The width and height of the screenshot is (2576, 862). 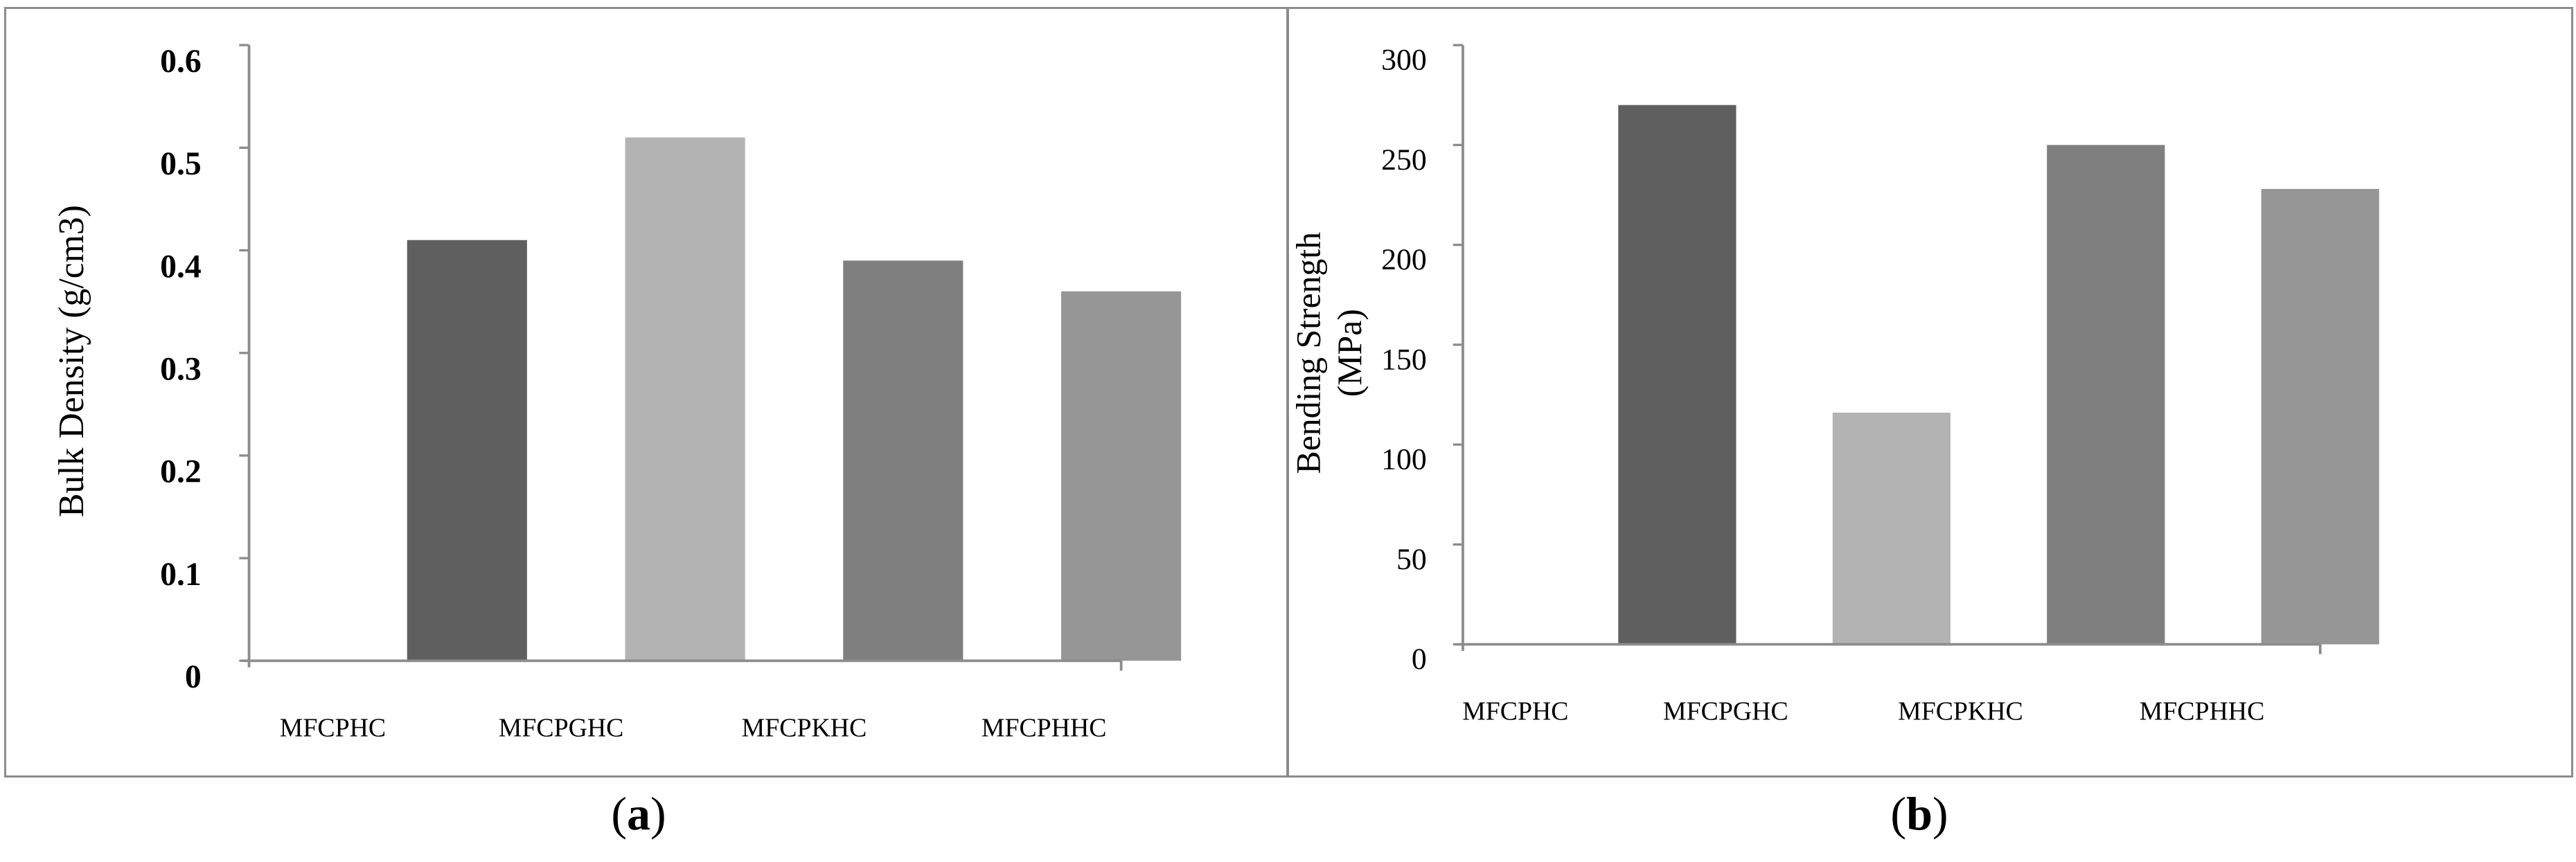 I want to click on x-category-label-a-2: MFCPGHC, so click(x=561, y=727).